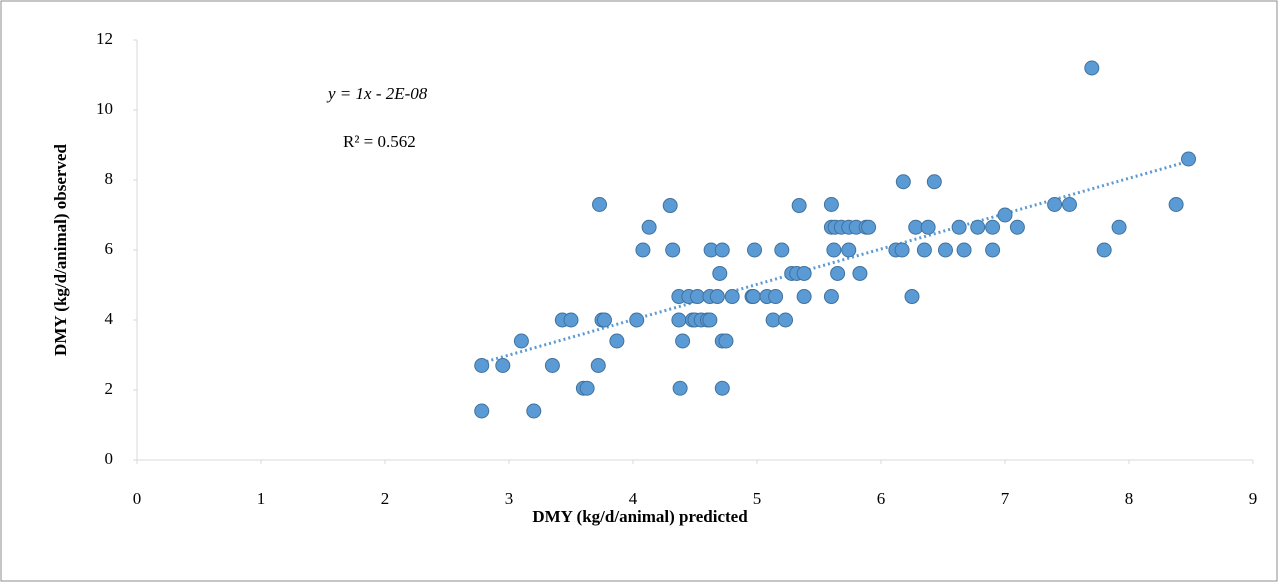  Describe the element at coordinates (881, 498) in the screenshot. I see `x-tick-label: 6` at that location.